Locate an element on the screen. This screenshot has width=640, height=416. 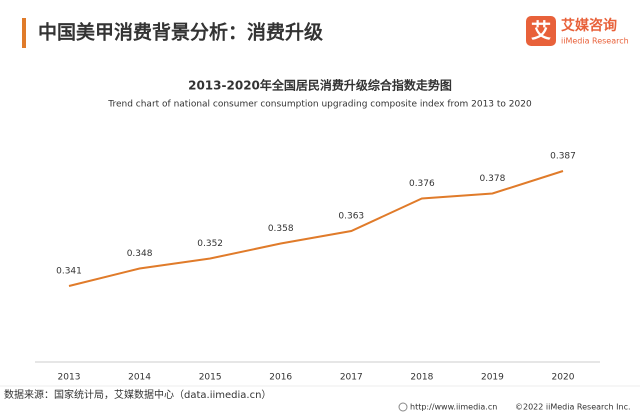
value-label: 0.348 is located at coordinates (140, 254).